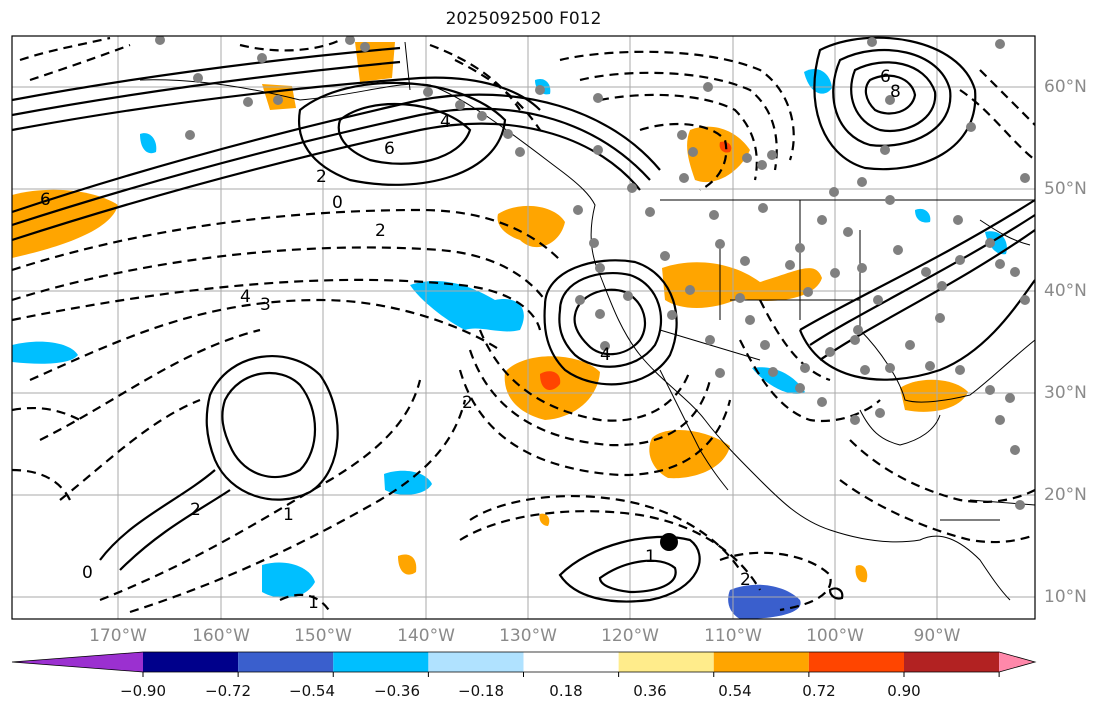  I want to click on map-title: 2025092500 F012, so click(523, 19).